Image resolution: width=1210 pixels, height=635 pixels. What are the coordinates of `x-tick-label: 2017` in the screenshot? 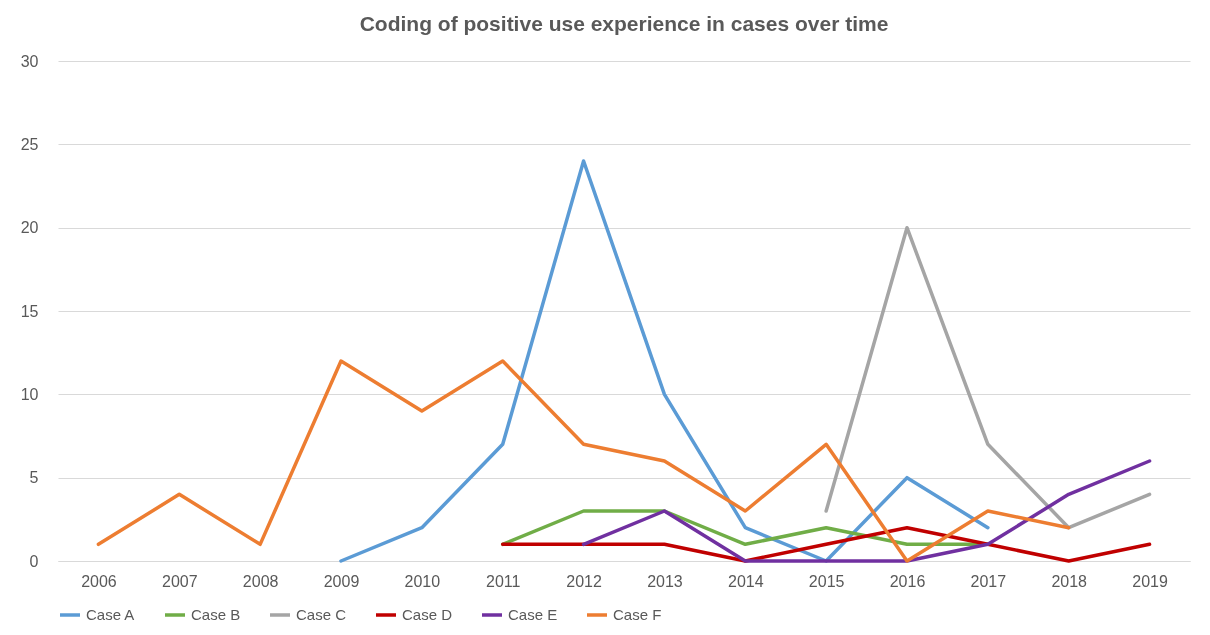 It's located at (988, 581).